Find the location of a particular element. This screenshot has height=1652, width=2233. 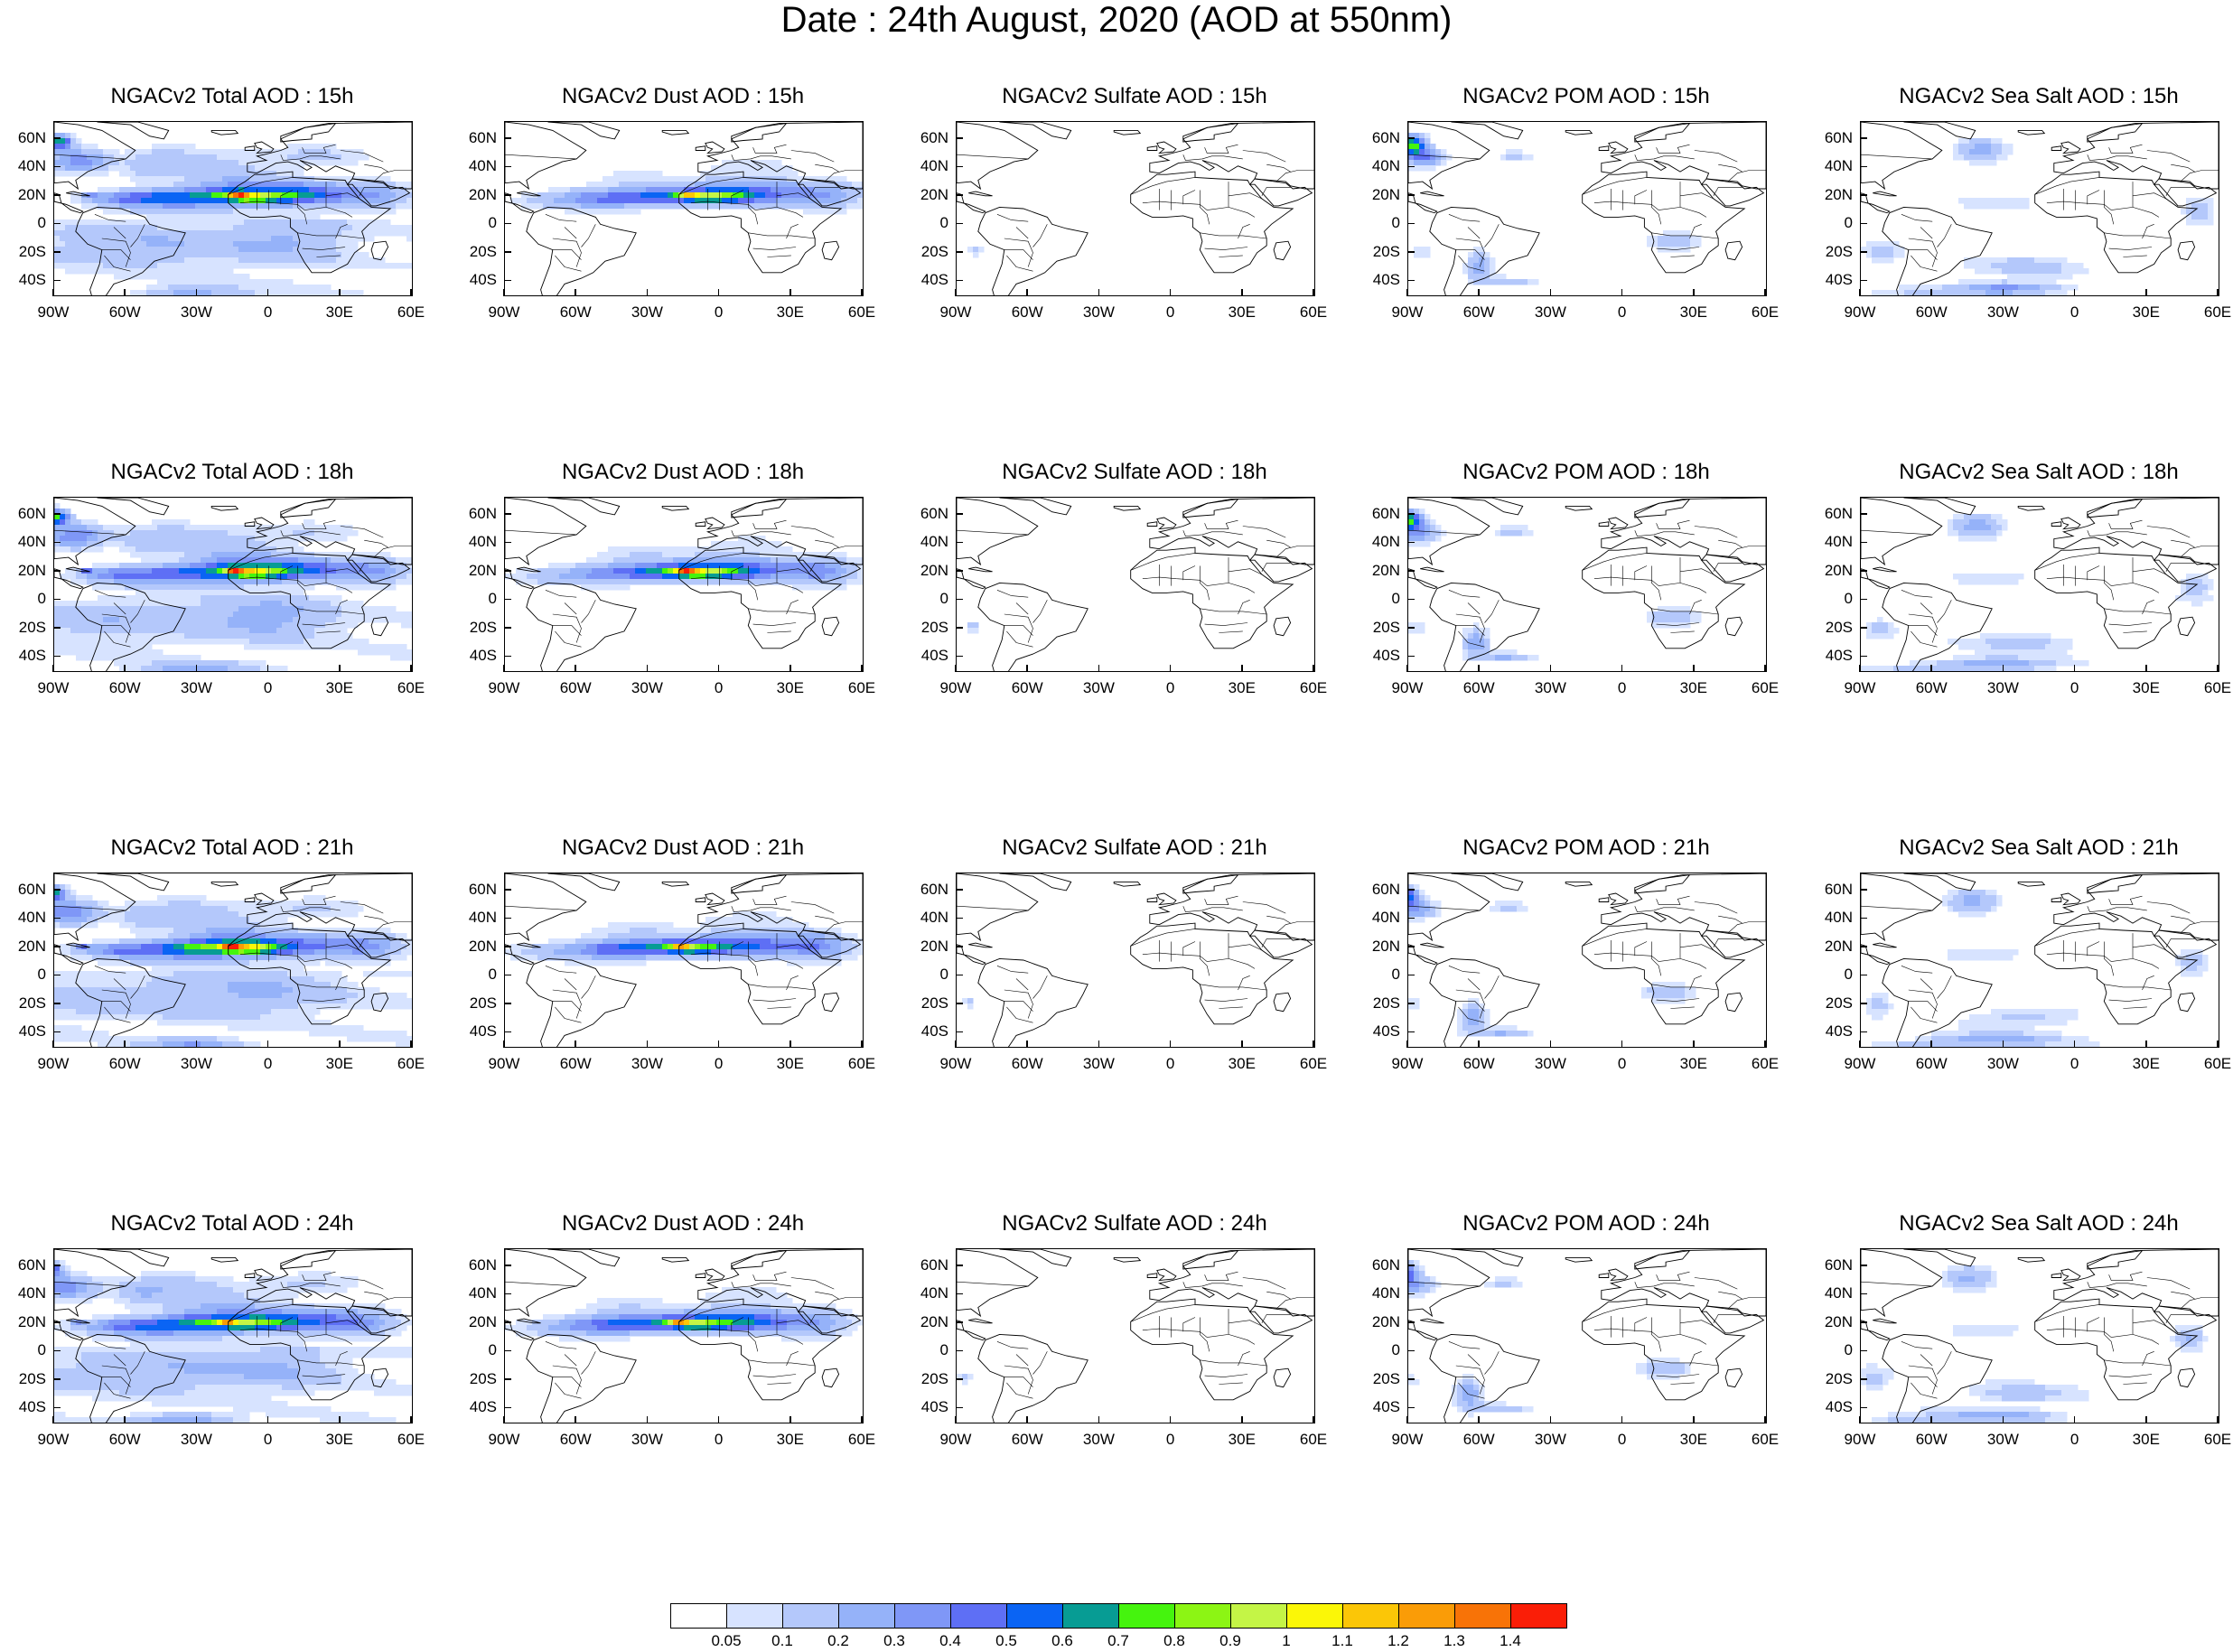

map-panel-pom-24h is located at coordinates (1587, 1335).